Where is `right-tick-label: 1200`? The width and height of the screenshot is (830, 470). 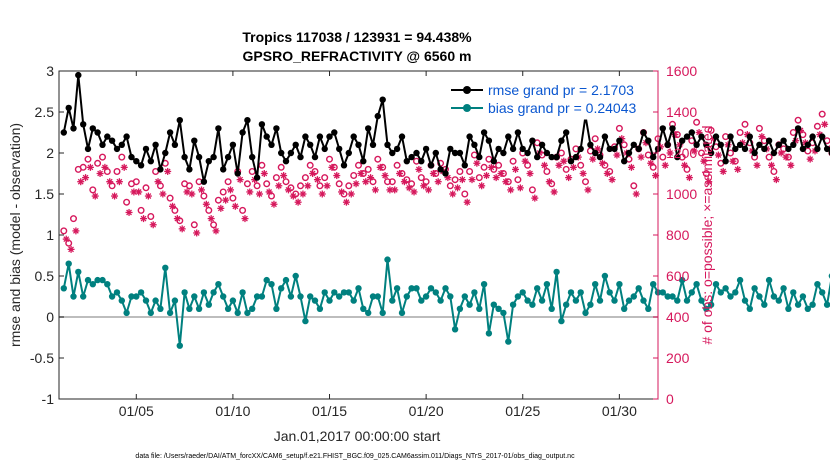
right-tick-label: 1200 is located at coordinates (681, 153).